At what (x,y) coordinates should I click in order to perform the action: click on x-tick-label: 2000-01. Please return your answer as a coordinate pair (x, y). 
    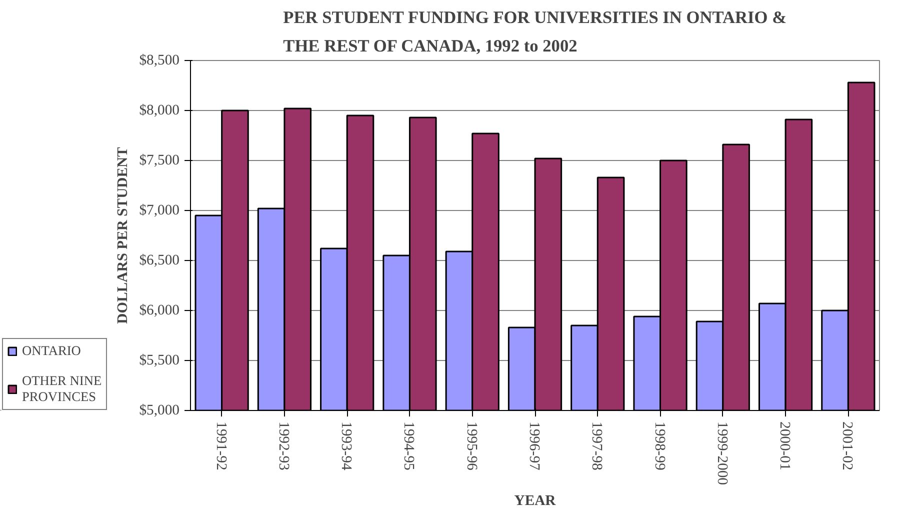
    Looking at the image, I should click on (784, 446).